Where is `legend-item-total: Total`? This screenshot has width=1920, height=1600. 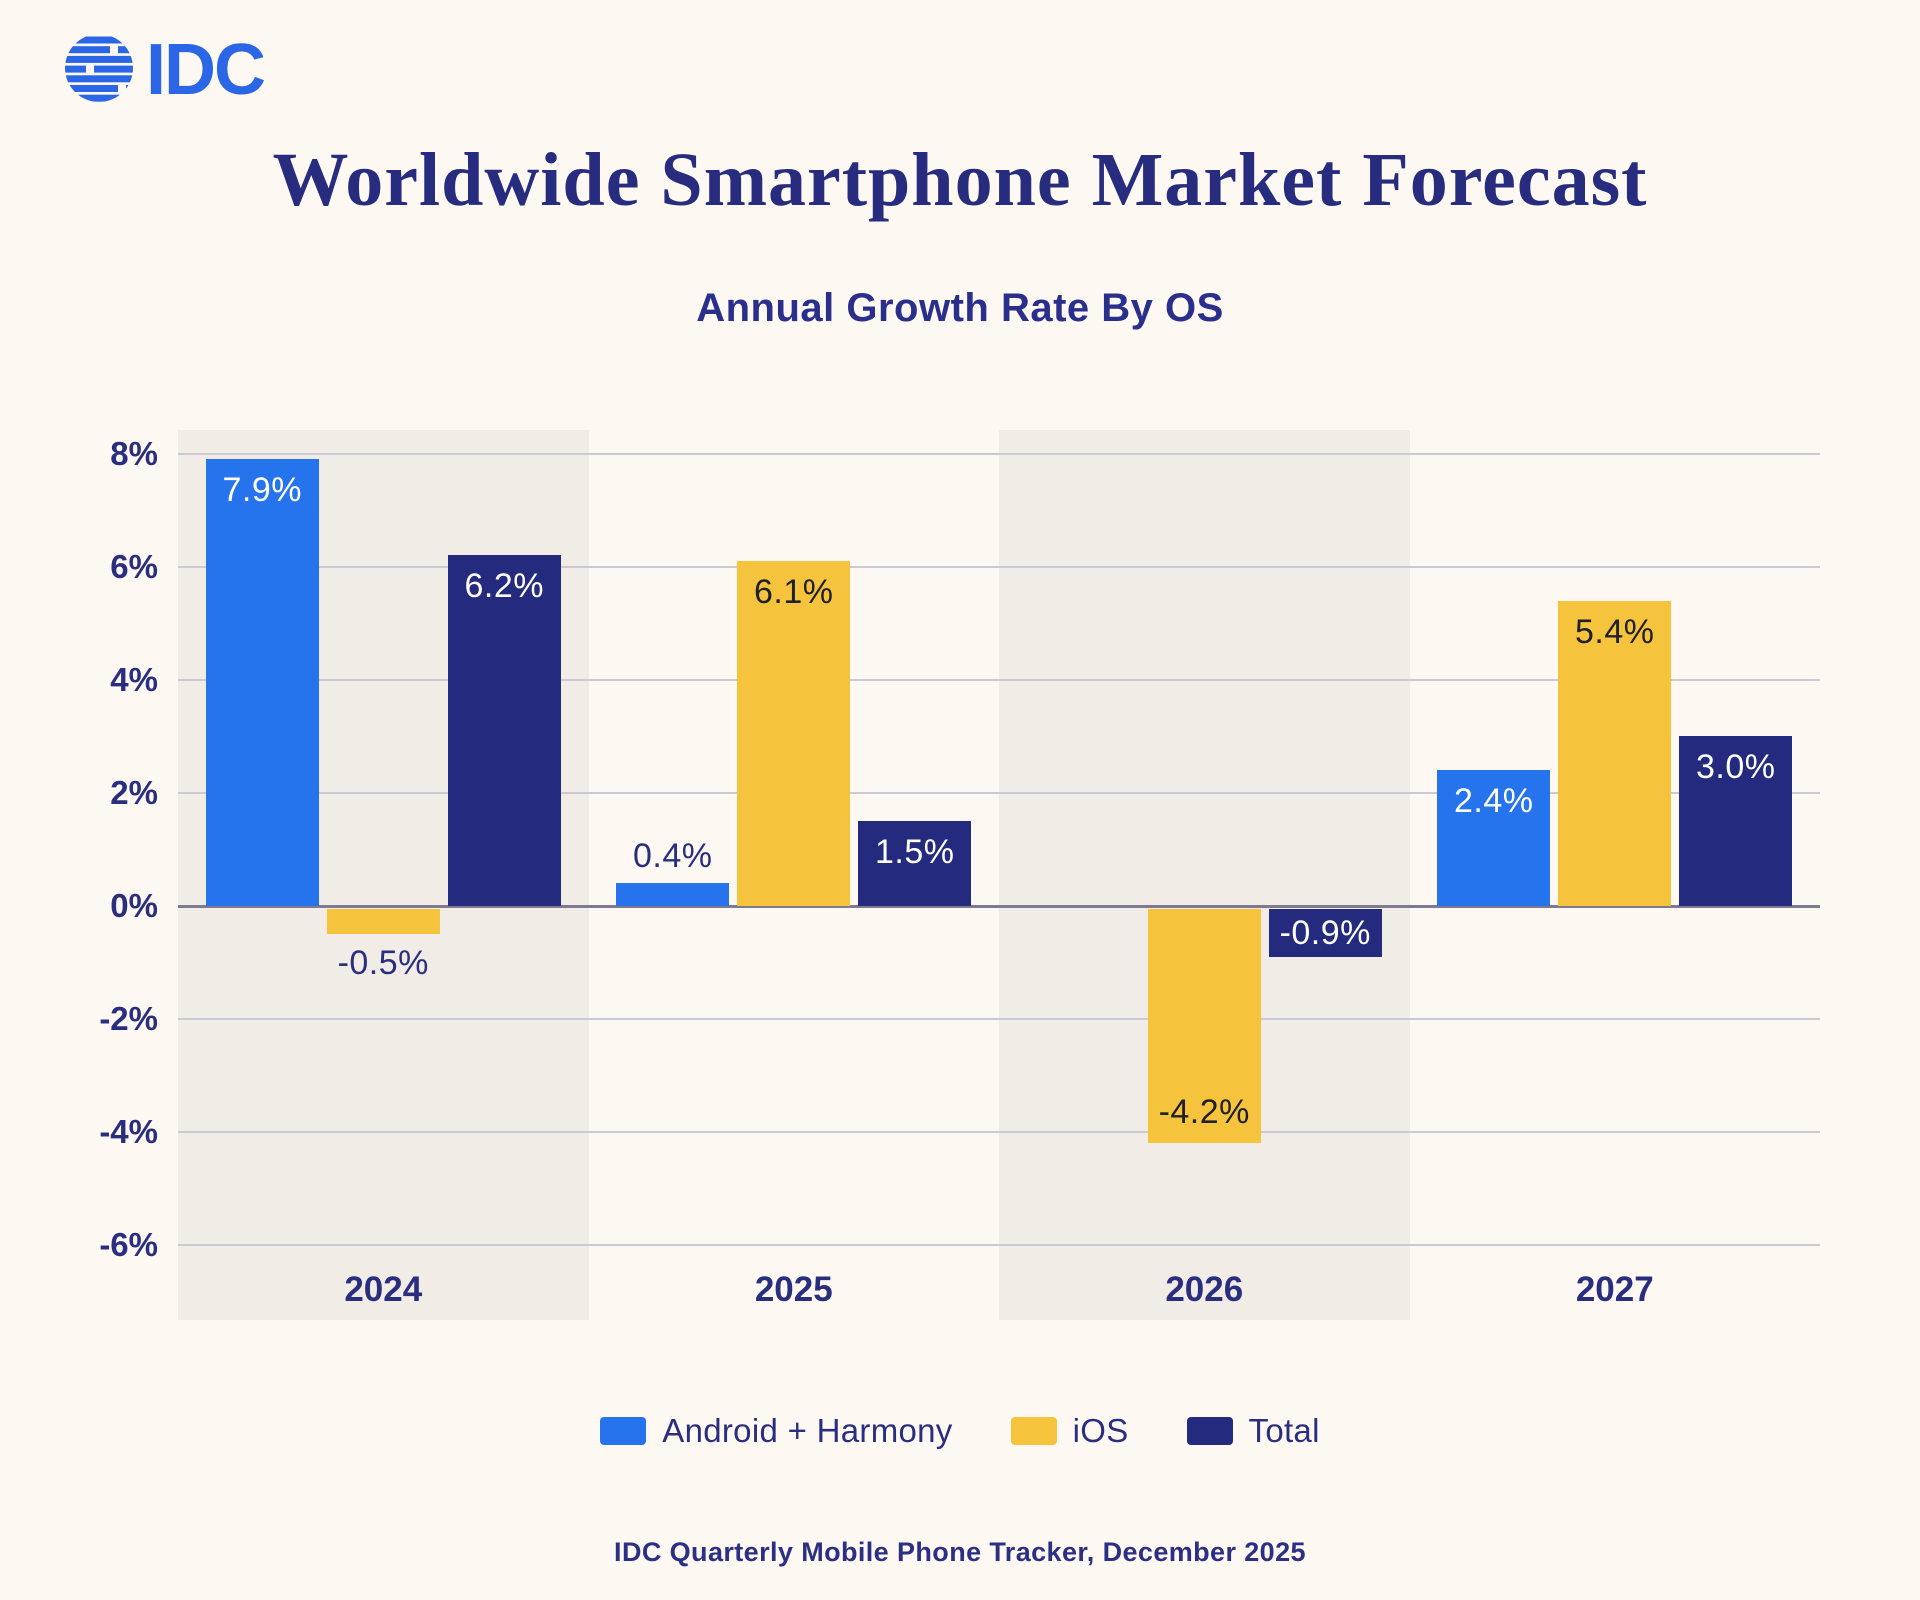 legend-item-total: Total is located at coordinates (1253, 1431).